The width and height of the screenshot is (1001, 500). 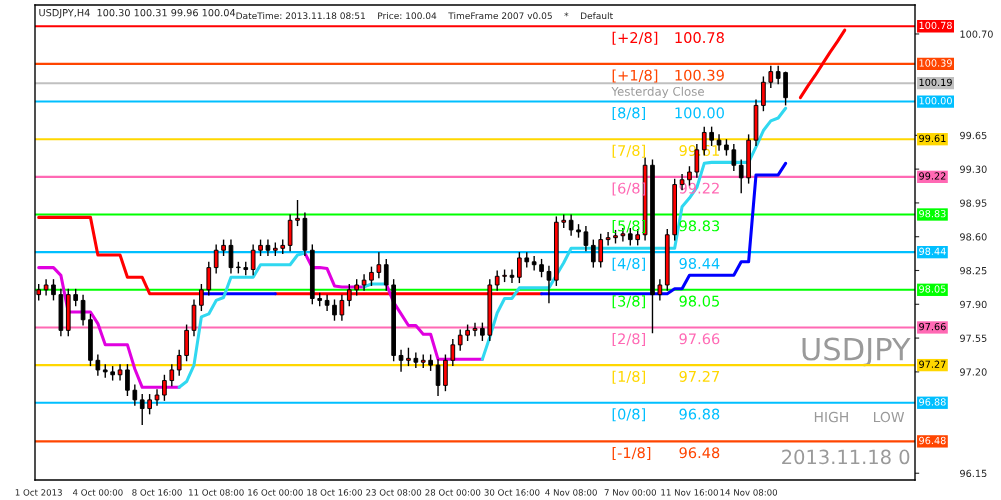 What do you see at coordinates (935, 101) in the screenshot?
I see `ref-line-label: 100.00` at bounding box center [935, 101].